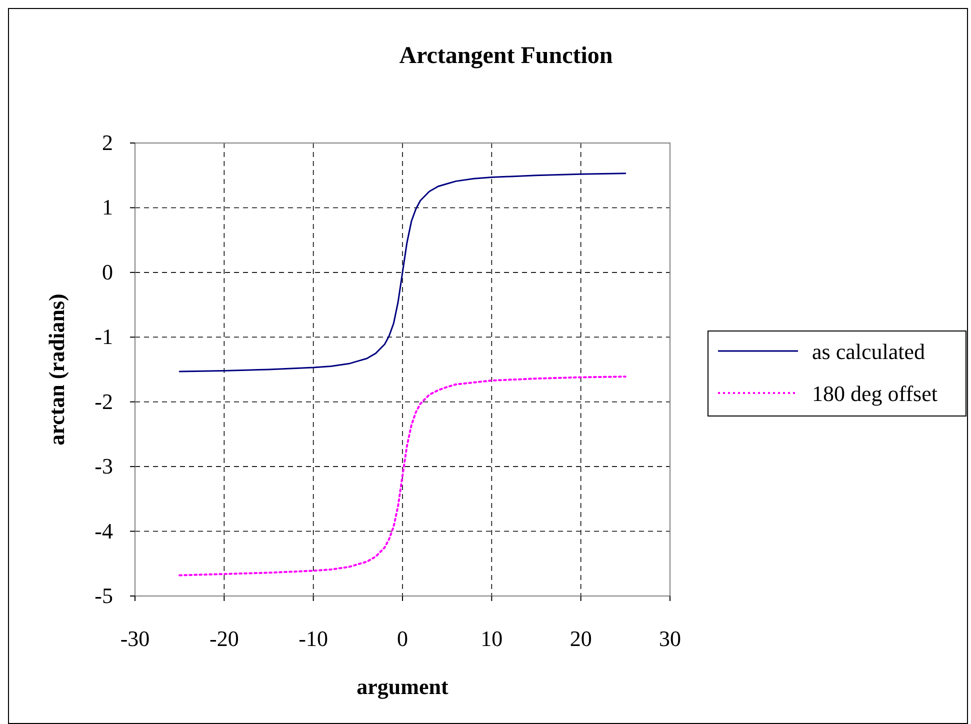 The width and height of the screenshot is (971, 724). I want to click on x-tick-label: 0, so click(402, 638).